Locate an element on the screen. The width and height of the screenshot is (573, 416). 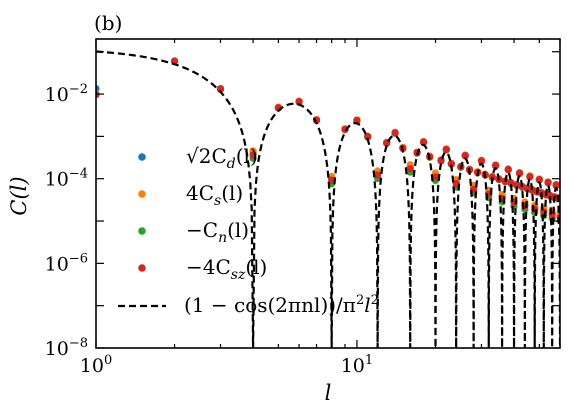
y-axis-label: C(l) is located at coordinates (19, 195).